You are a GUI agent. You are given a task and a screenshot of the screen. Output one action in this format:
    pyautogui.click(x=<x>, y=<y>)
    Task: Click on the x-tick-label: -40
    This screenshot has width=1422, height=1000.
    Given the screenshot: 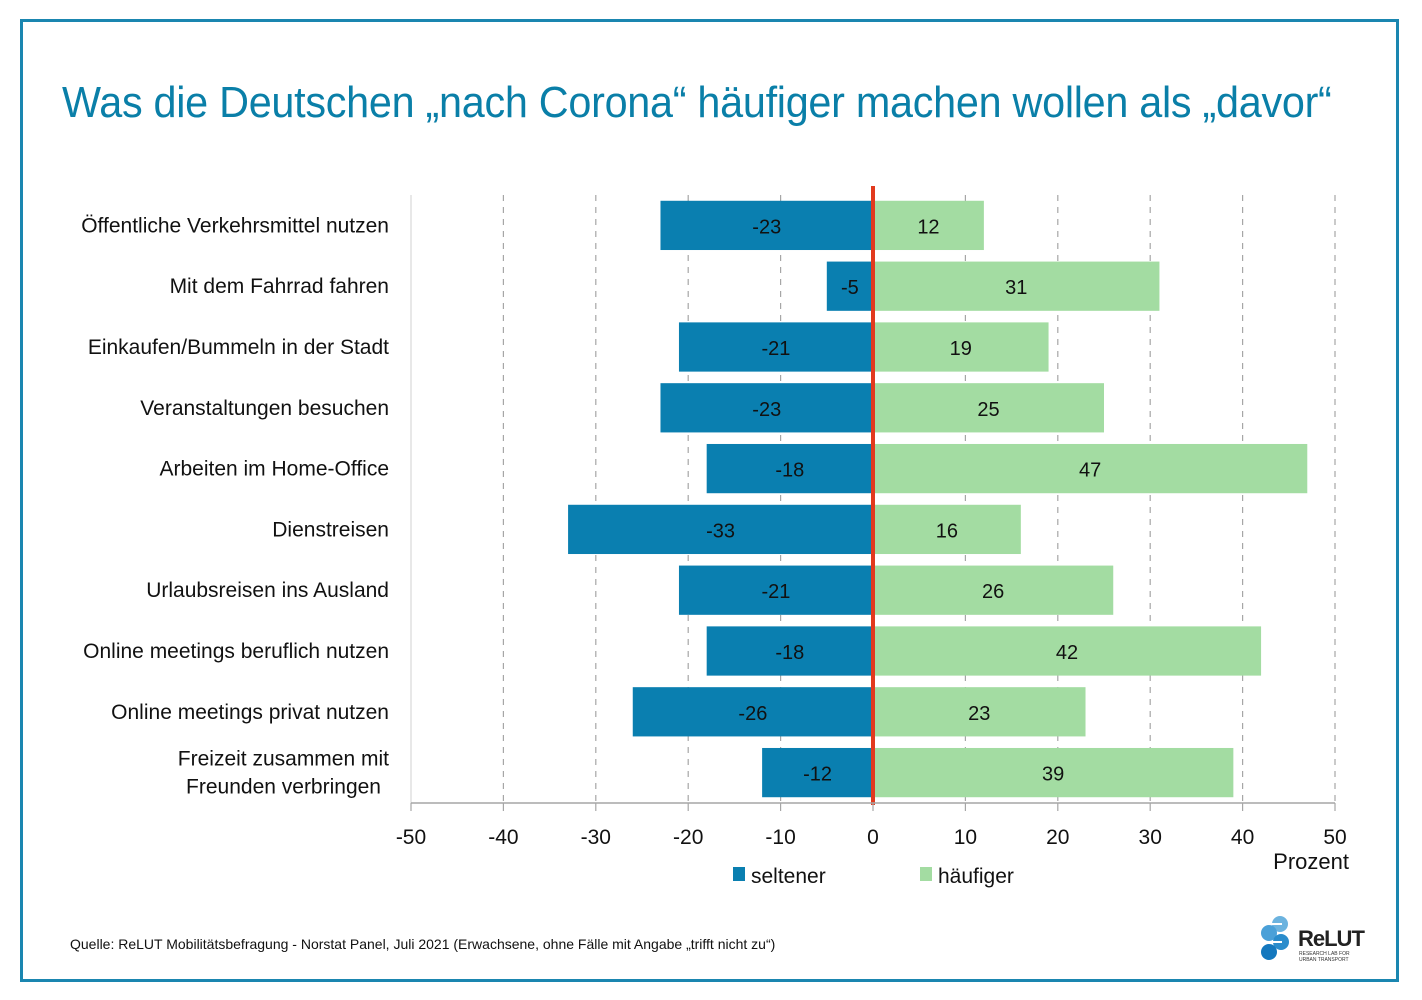 What is the action you would take?
    pyautogui.click(x=503, y=837)
    